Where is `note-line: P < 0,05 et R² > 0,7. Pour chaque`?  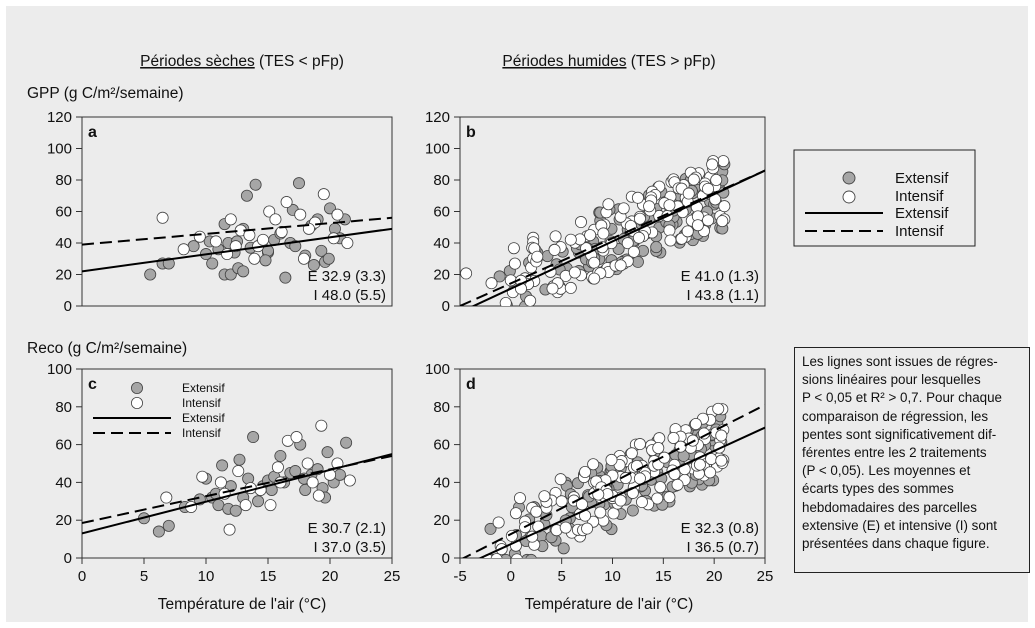
note-line: P < 0,05 et R² > 0,7. Pour chaque is located at coordinates (902, 398).